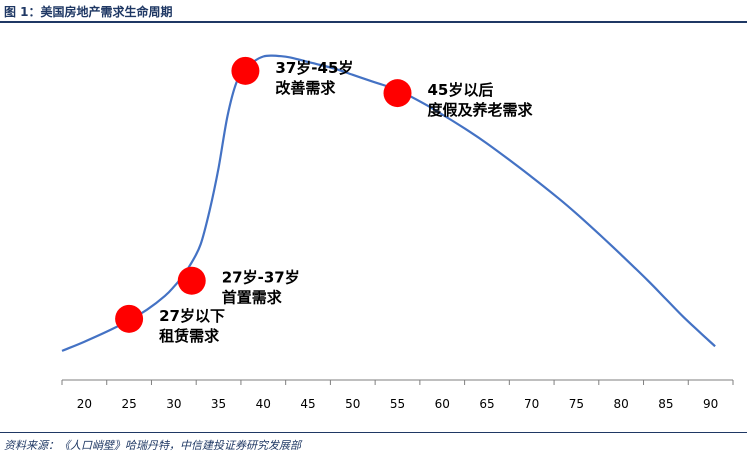 The width and height of the screenshot is (747, 460). I want to click on x-tick-label: 55, so click(397, 404).